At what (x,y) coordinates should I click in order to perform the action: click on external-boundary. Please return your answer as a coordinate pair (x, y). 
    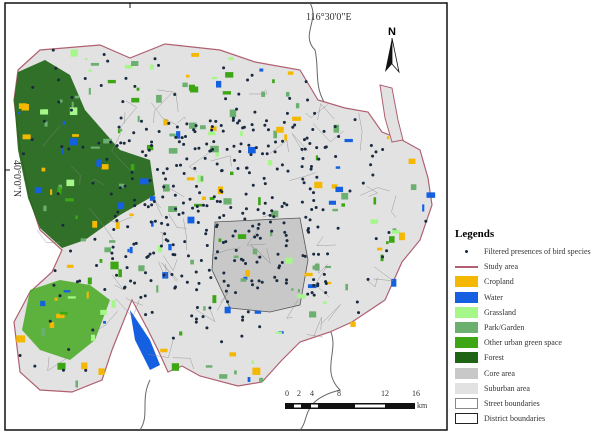
    Looking at the image, I should click on (320, 380).